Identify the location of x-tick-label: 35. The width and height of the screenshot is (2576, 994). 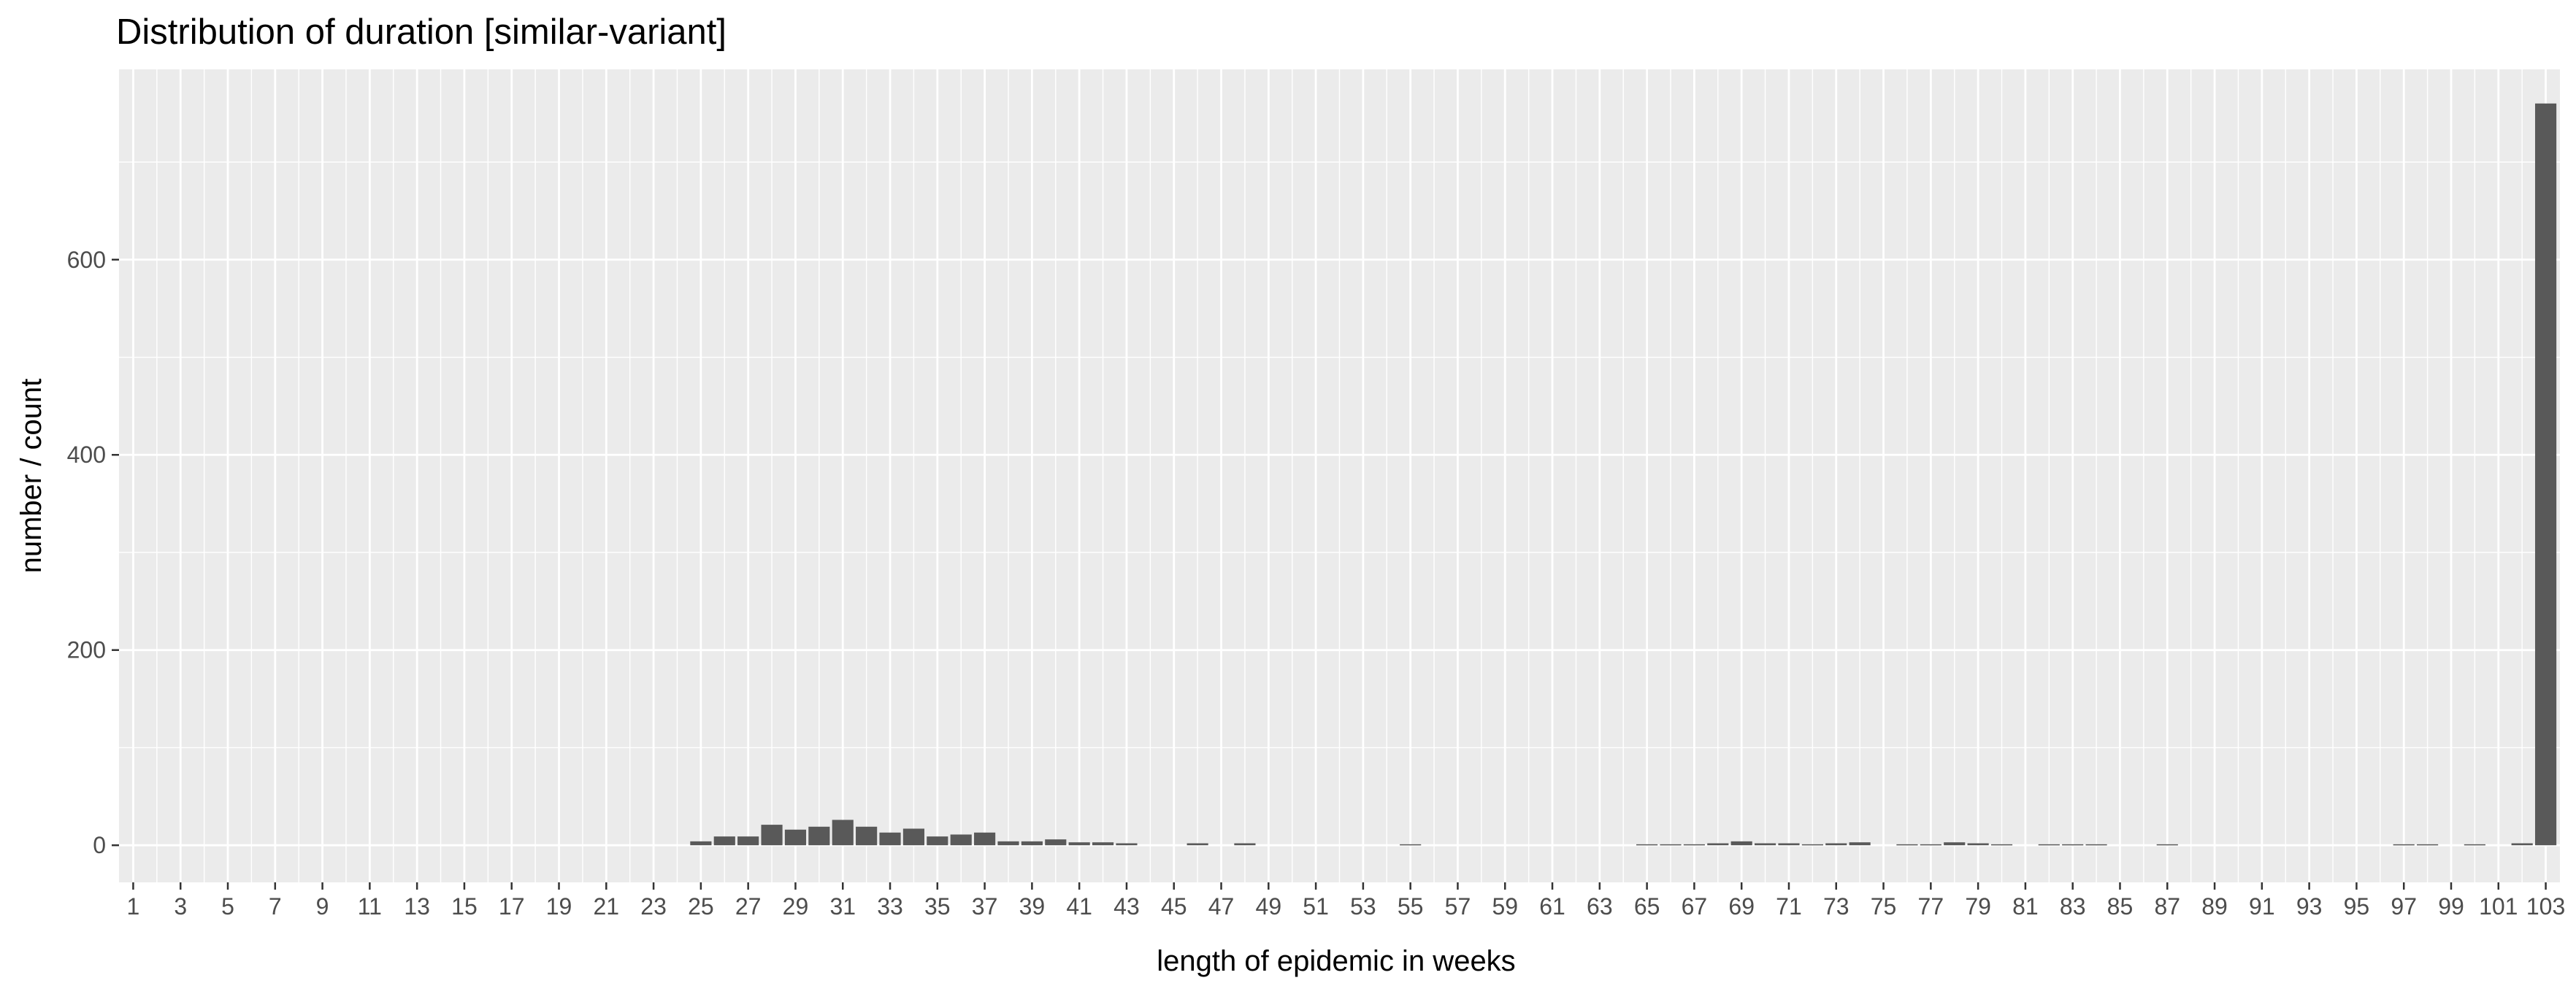
(938, 906).